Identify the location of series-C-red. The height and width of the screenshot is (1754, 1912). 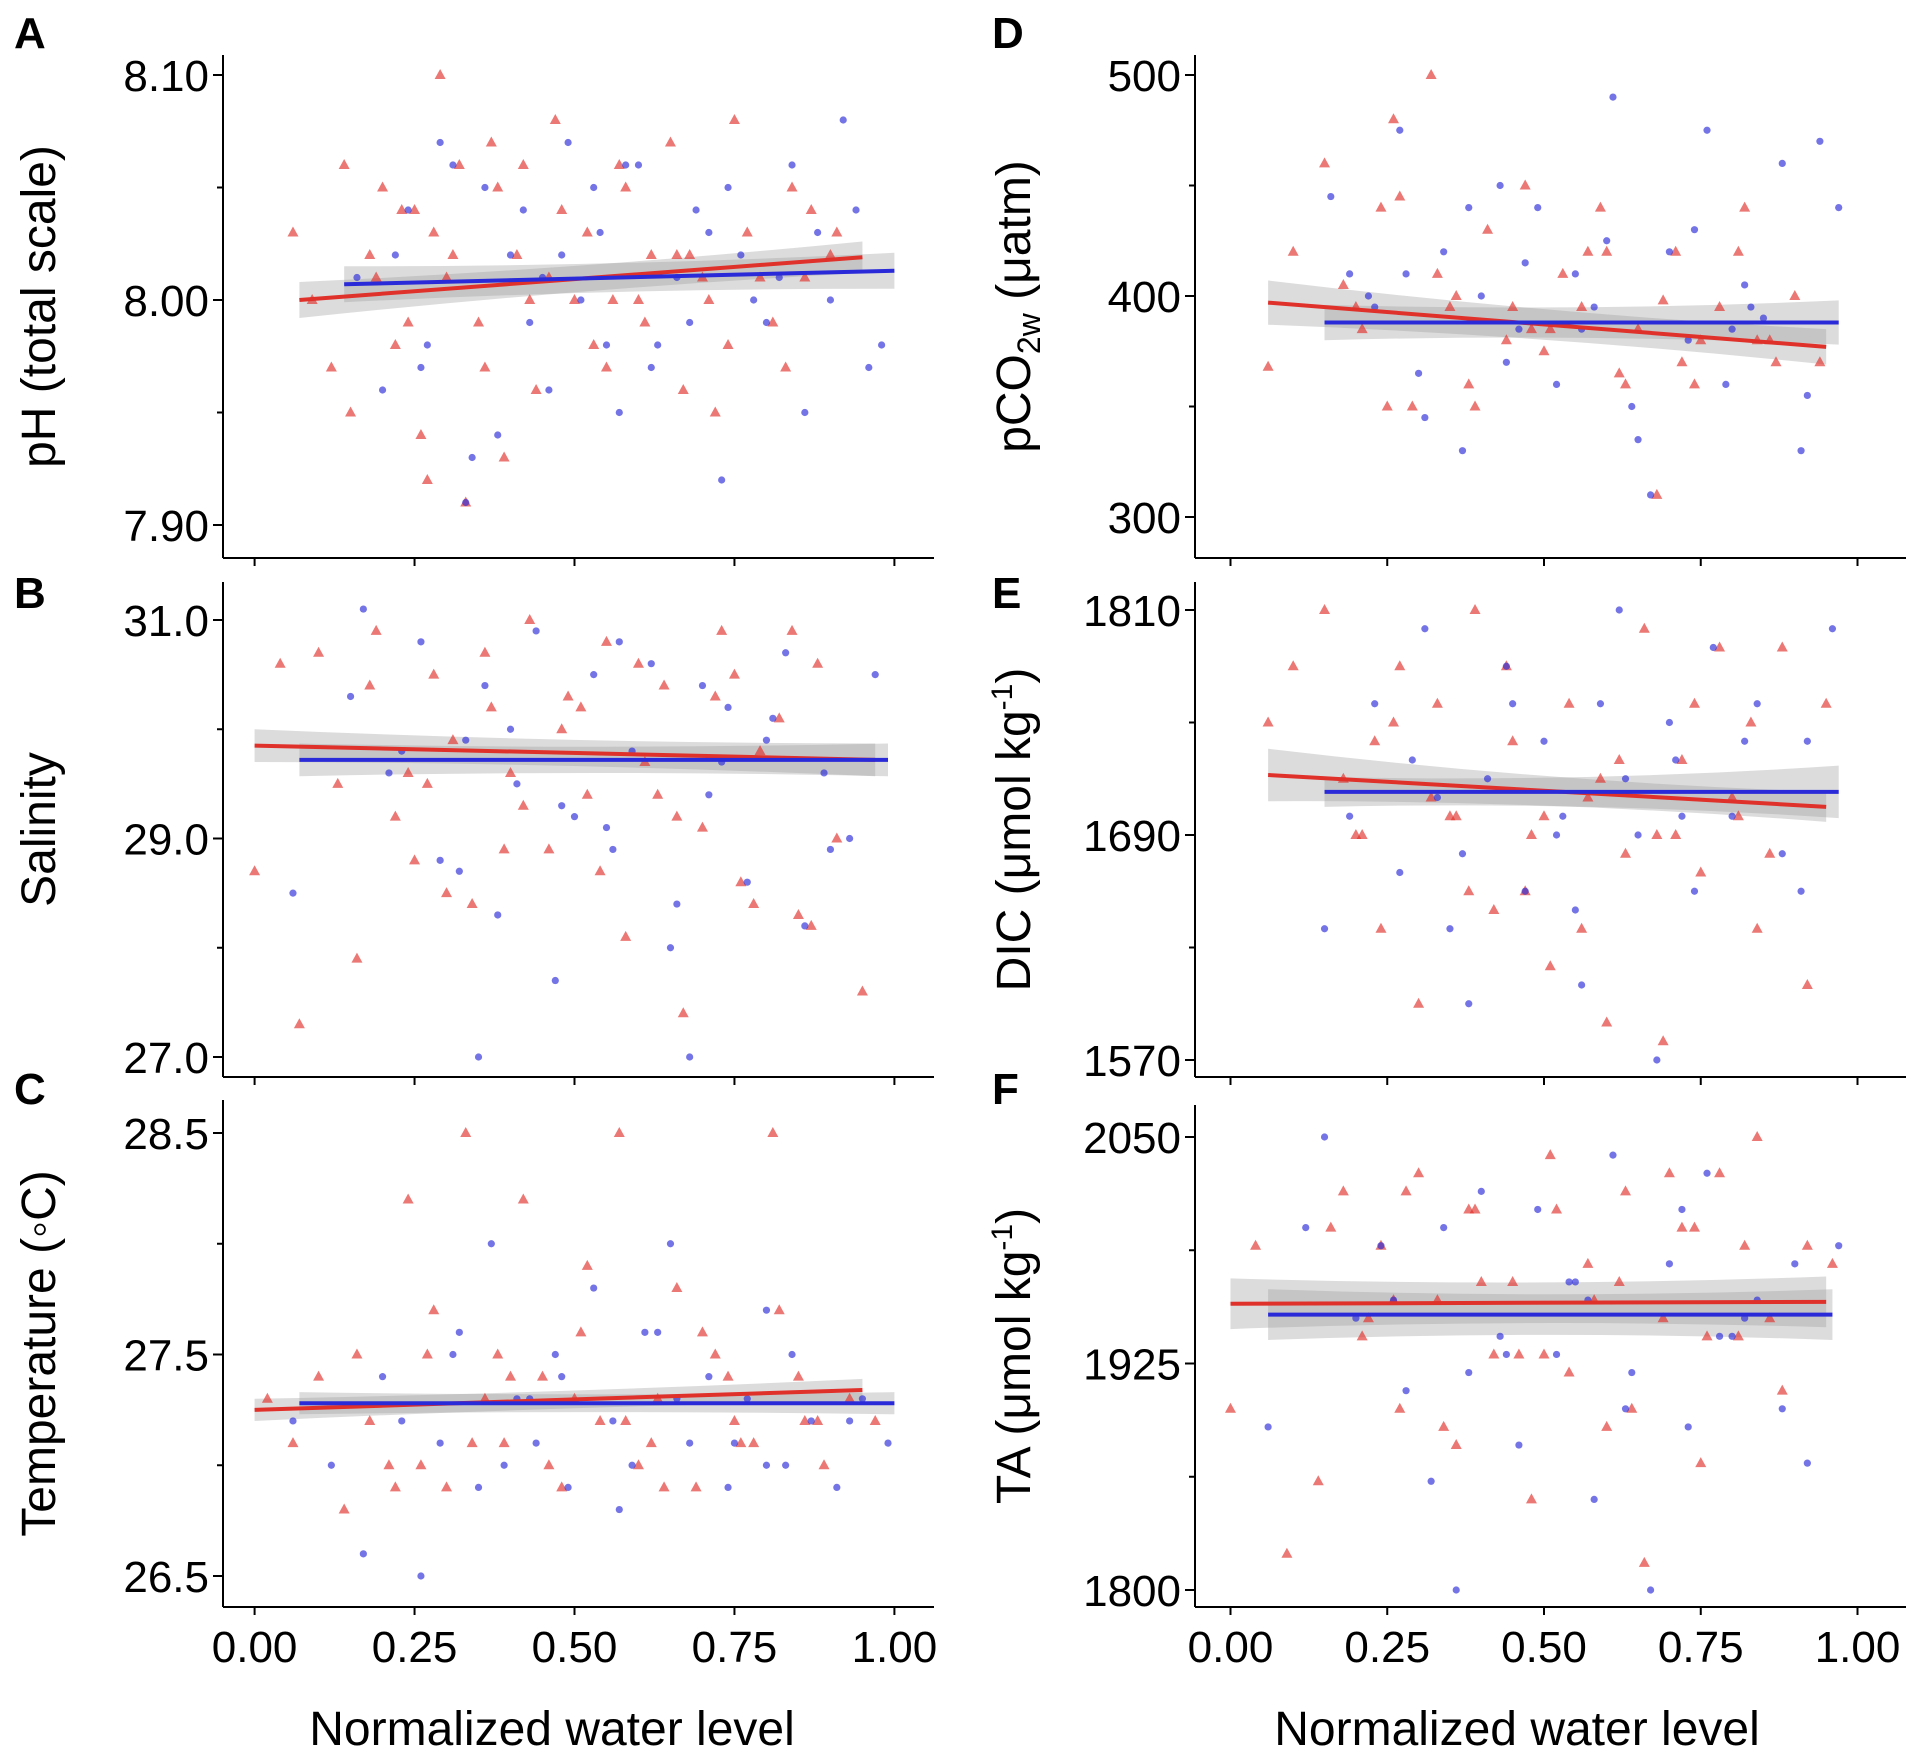
(571, 1320).